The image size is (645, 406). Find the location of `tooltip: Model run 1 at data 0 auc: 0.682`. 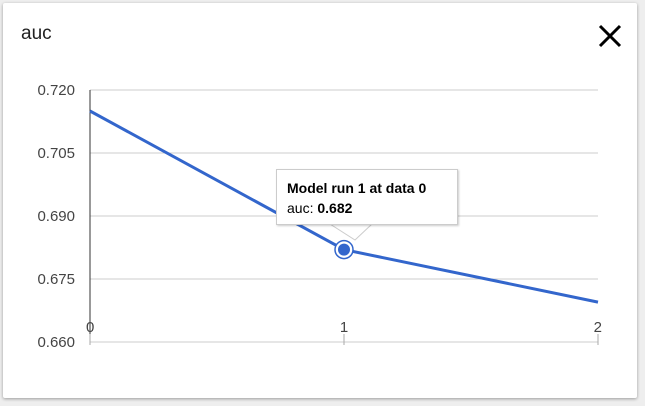

tooltip: Model run 1 at data 0 auc: 0.682 is located at coordinates (367, 197).